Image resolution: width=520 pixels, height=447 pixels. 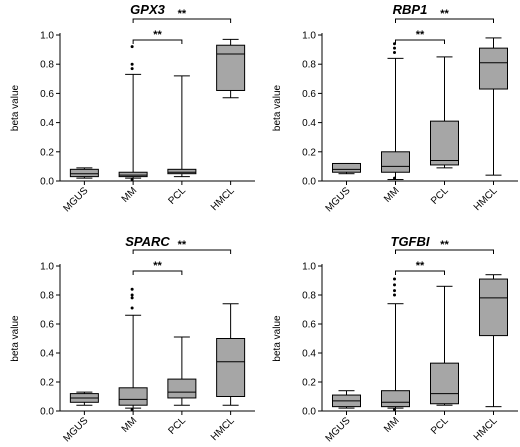 I want to click on chart-title: RBP1, so click(x=410, y=9).